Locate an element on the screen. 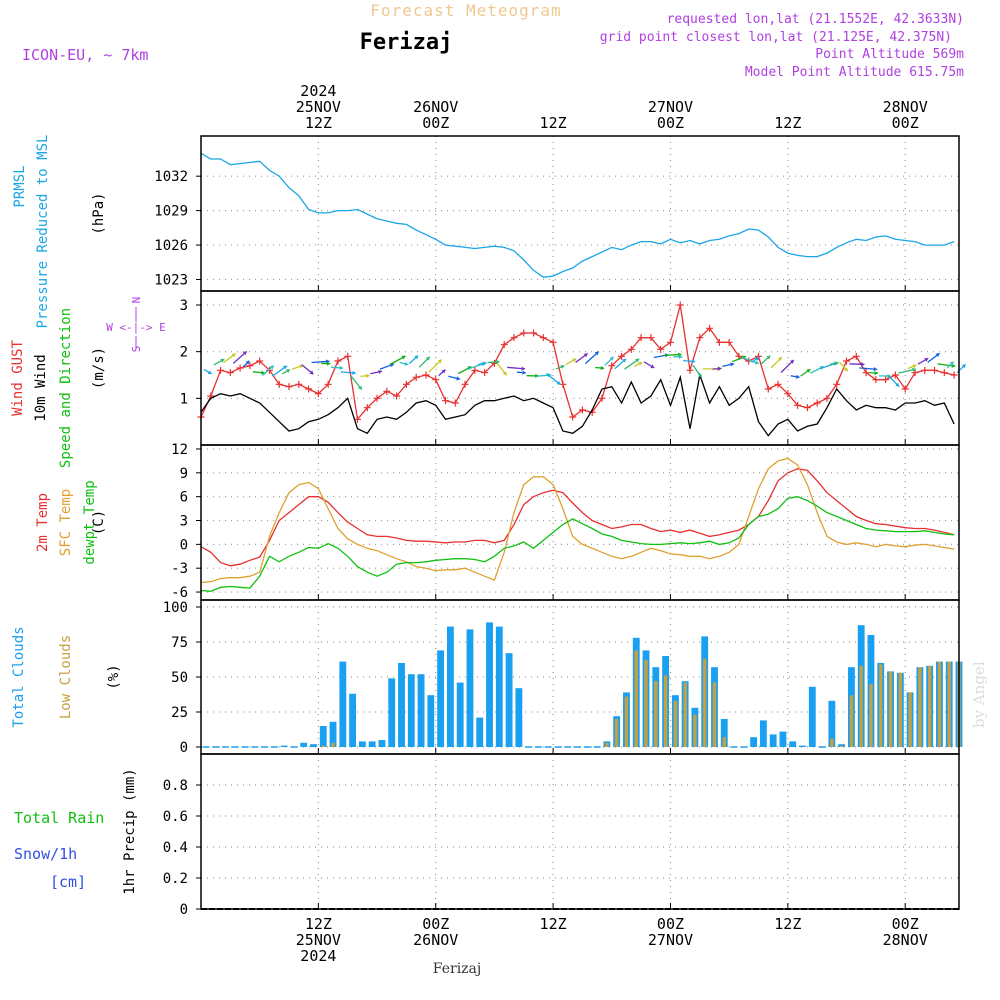 This screenshot has height=1000, width=1000. series-2m-temp is located at coordinates (577, 517).